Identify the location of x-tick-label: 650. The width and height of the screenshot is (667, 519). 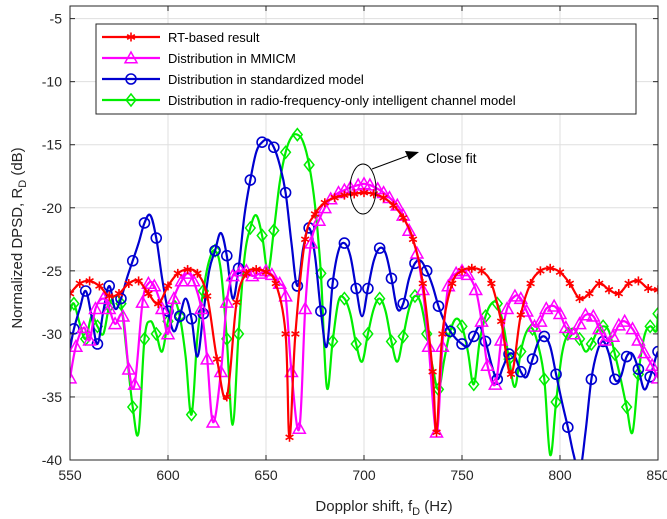
(266, 475).